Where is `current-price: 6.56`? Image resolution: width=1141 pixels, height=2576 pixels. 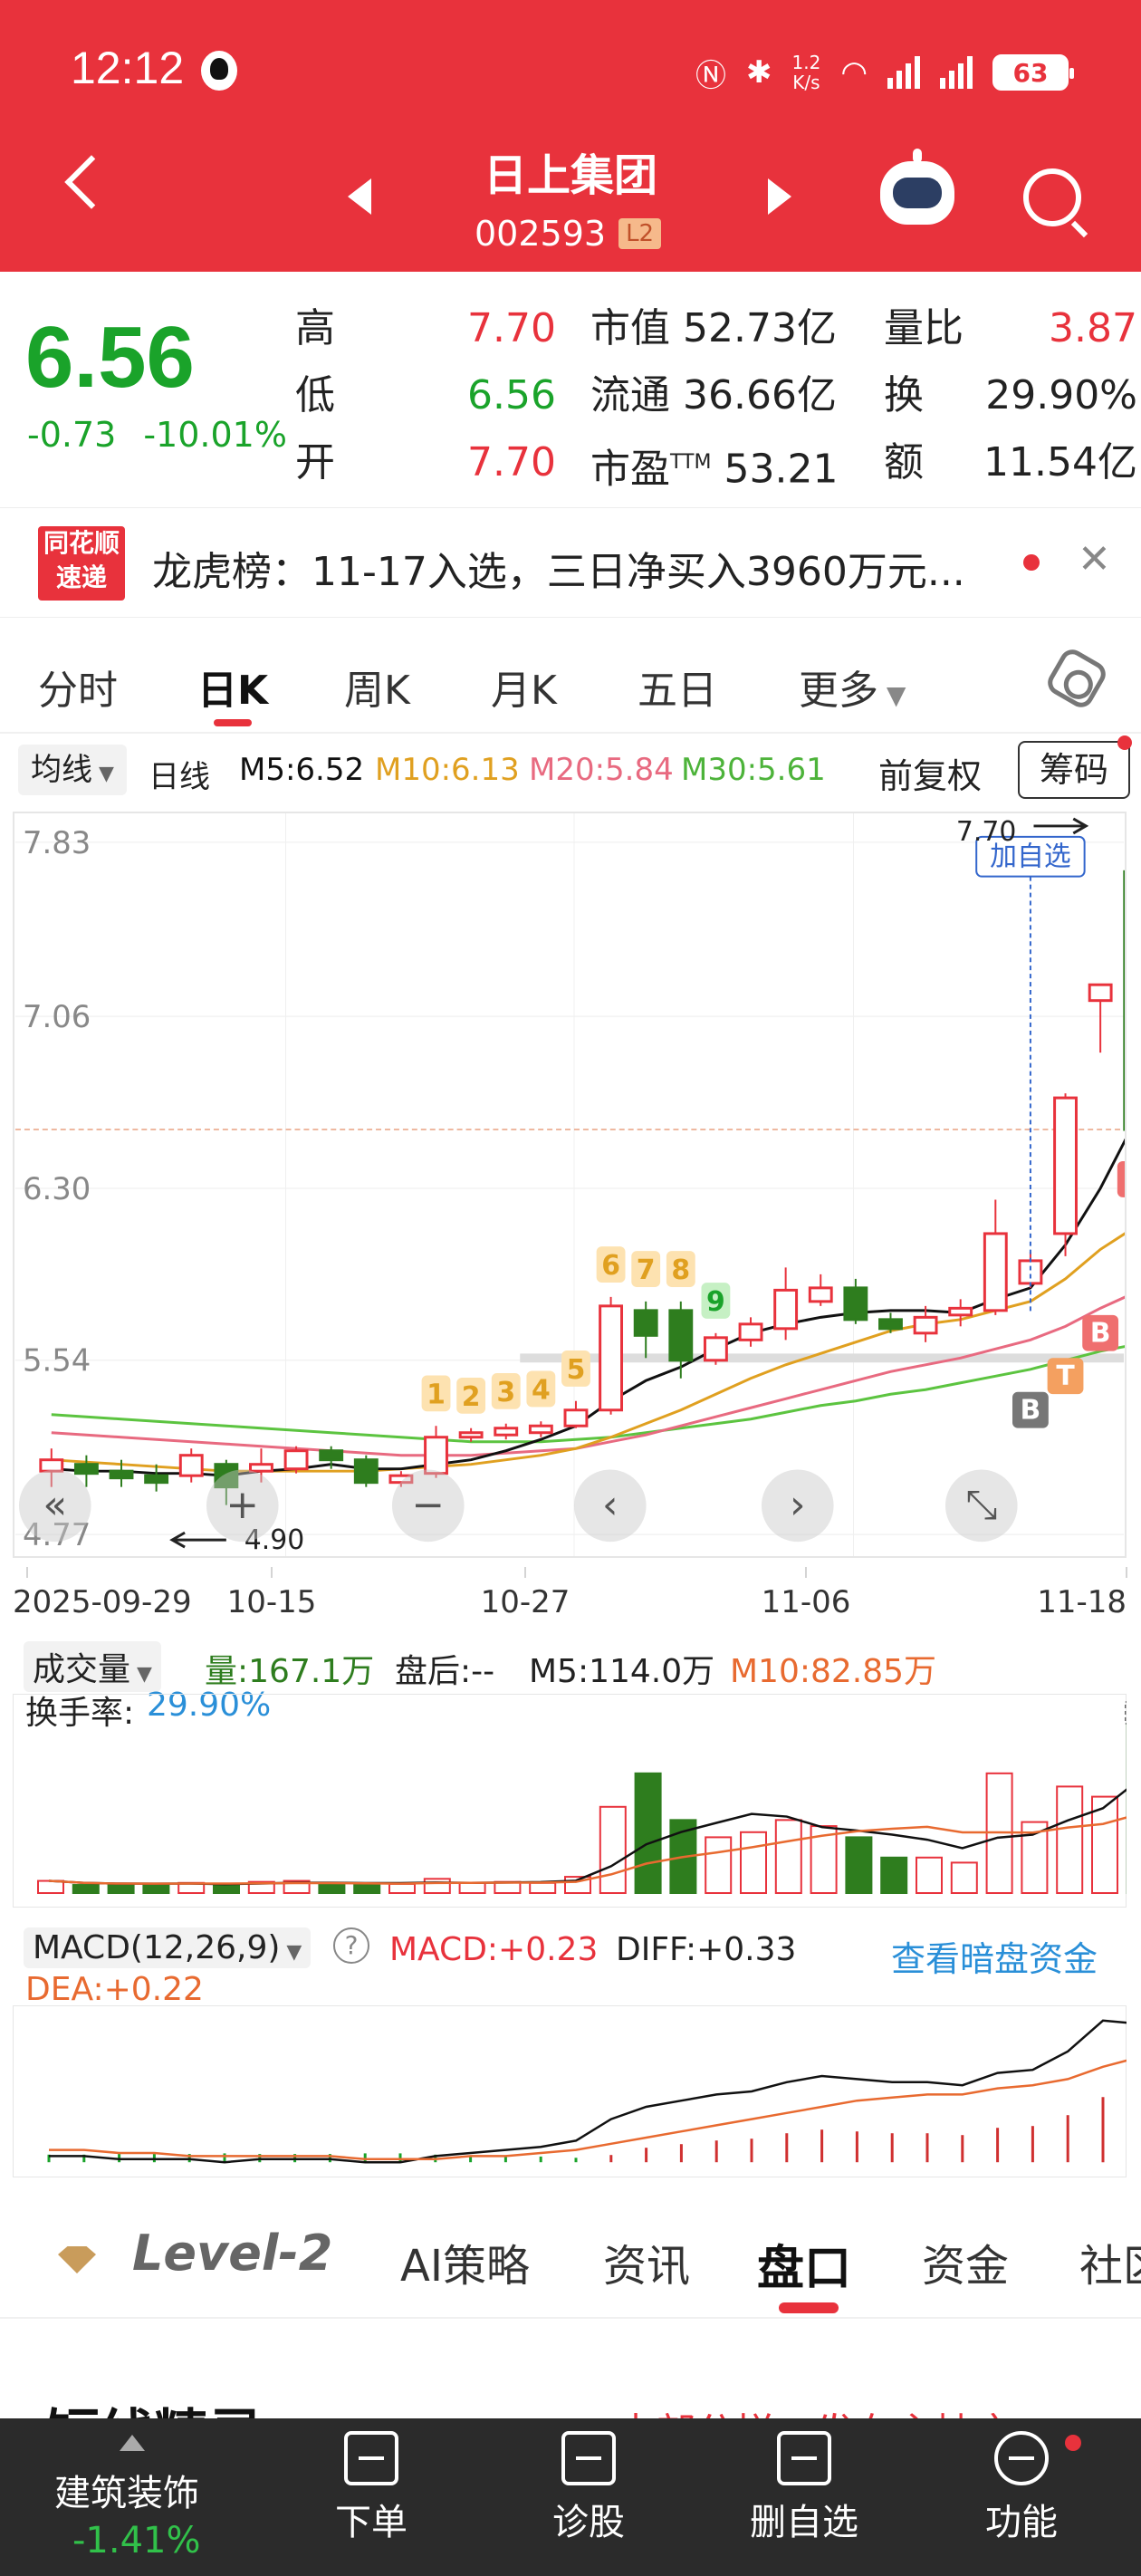
current-price: 6.56 is located at coordinates (110, 357).